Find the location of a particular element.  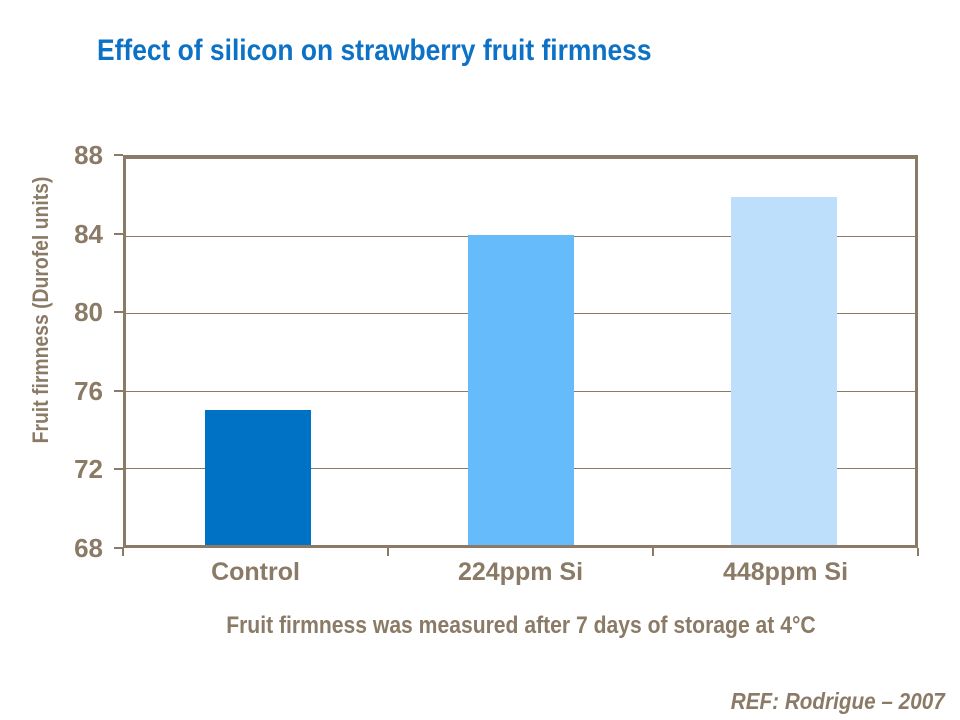

xaxis-label-control: Control is located at coordinates (255, 572).